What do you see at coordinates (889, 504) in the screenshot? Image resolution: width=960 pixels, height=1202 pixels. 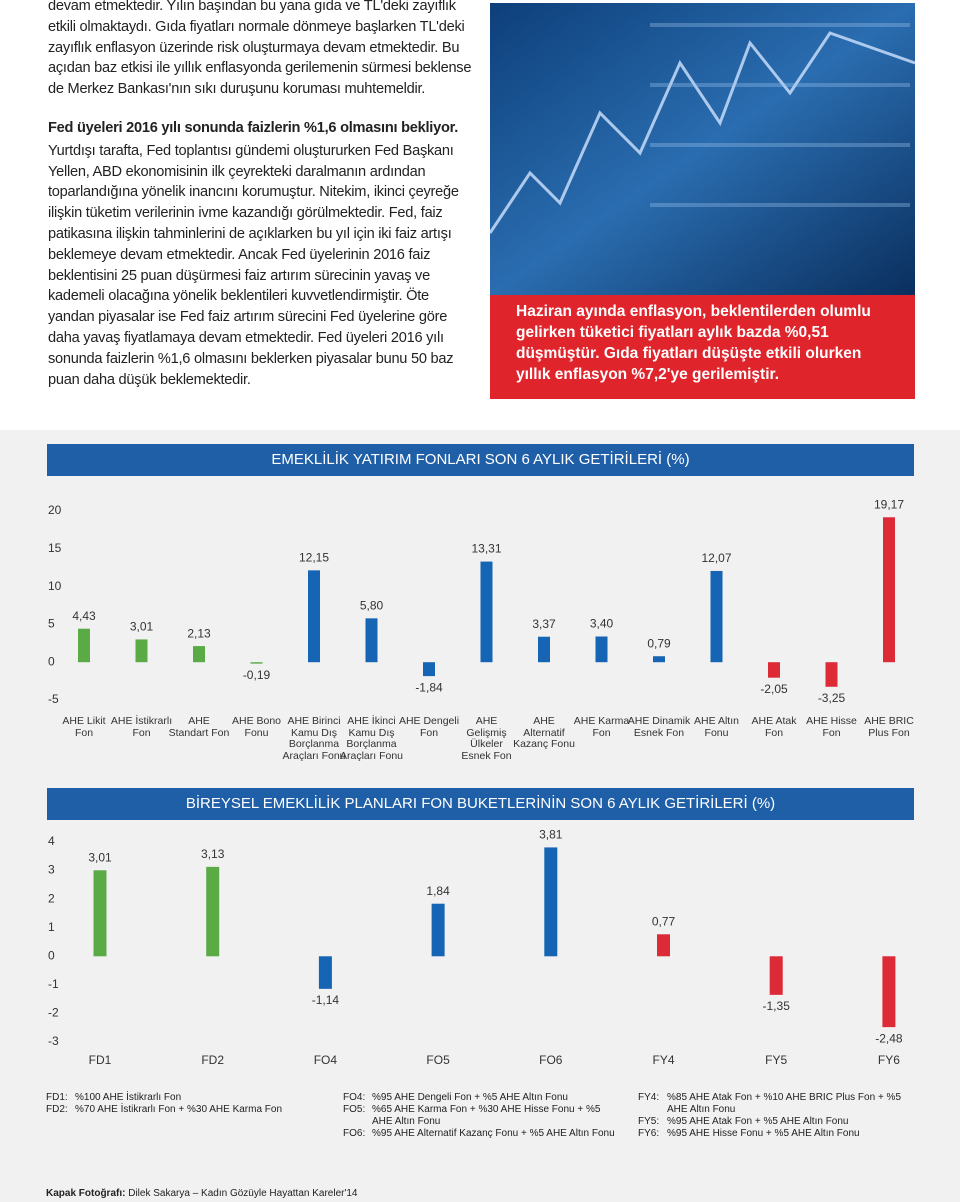 I see `value-label: 19,17` at bounding box center [889, 504].